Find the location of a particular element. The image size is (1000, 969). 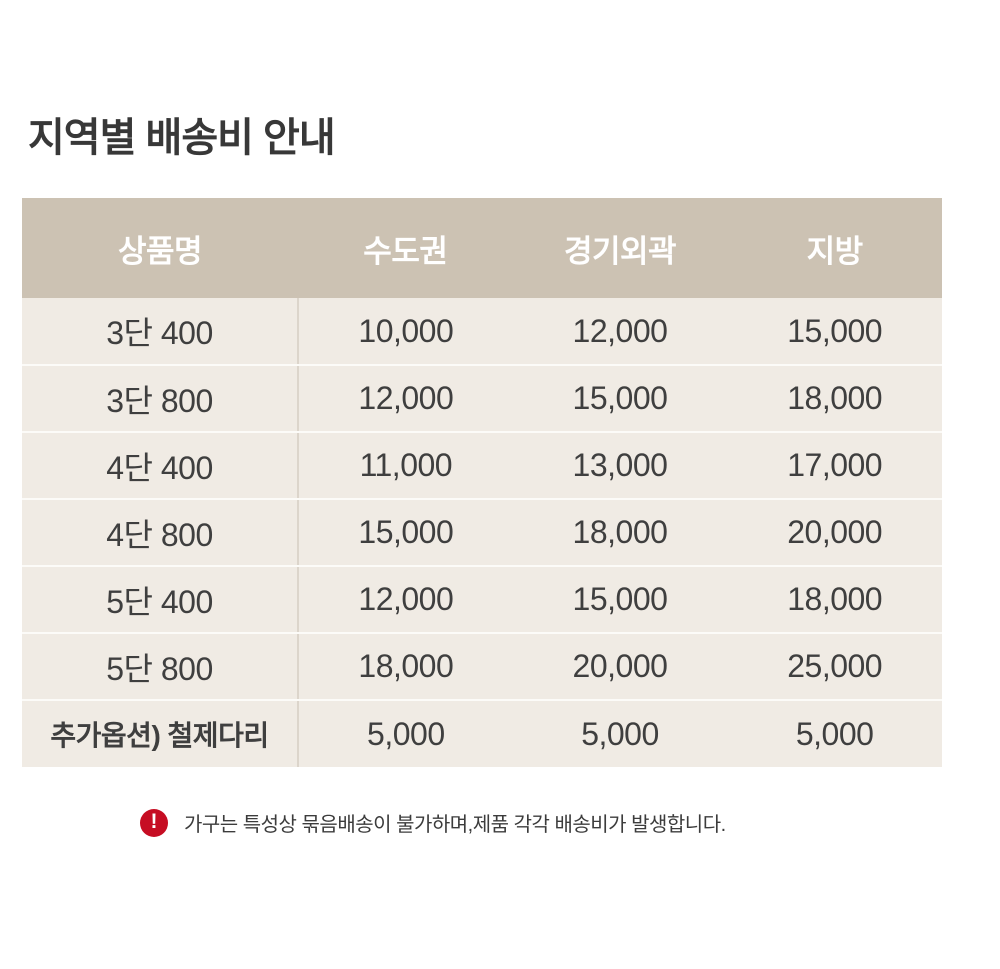

column-header-3: 지방 is located at coordinates (834, 248).